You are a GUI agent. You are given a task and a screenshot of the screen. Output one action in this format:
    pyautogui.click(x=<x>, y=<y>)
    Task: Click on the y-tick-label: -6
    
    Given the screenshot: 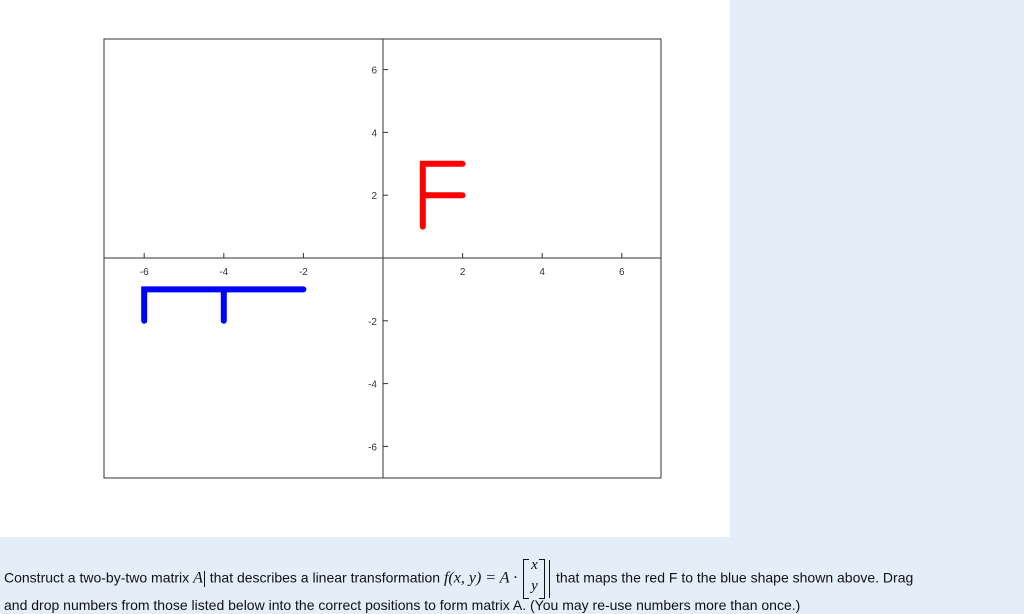 What is the action you would take?
    pyautogui.click(x=372, y=447)
    